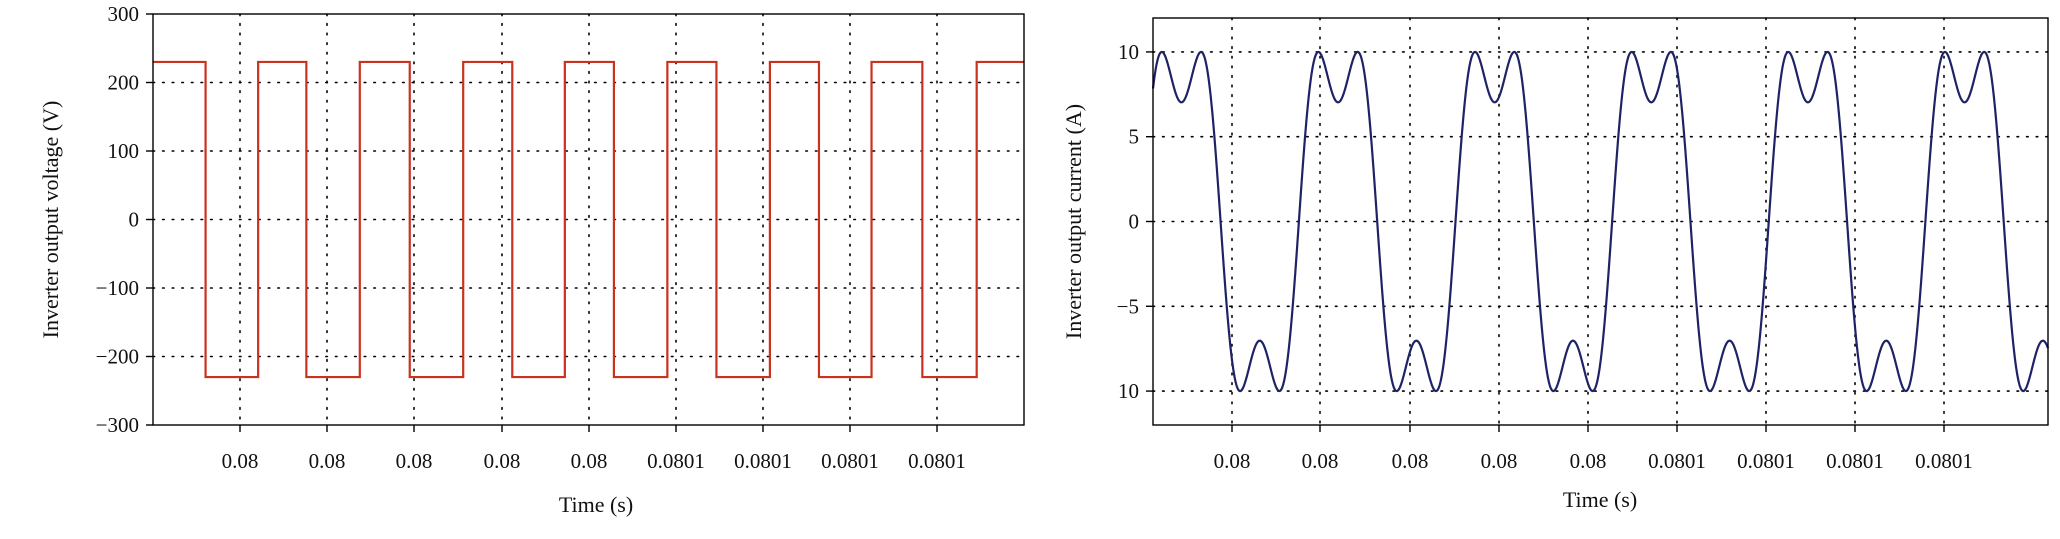 The image size is (2060, 539). Describe the element at coordinates (1320, 461) in the screenshot. I see `current-x-tick-label-1: 0.08` at that location.